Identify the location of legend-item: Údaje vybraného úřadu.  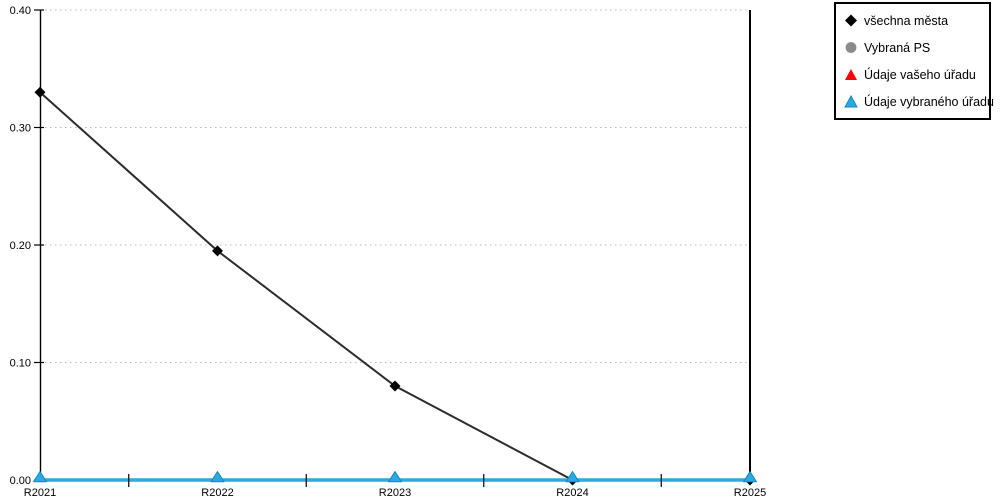
(919, 102).